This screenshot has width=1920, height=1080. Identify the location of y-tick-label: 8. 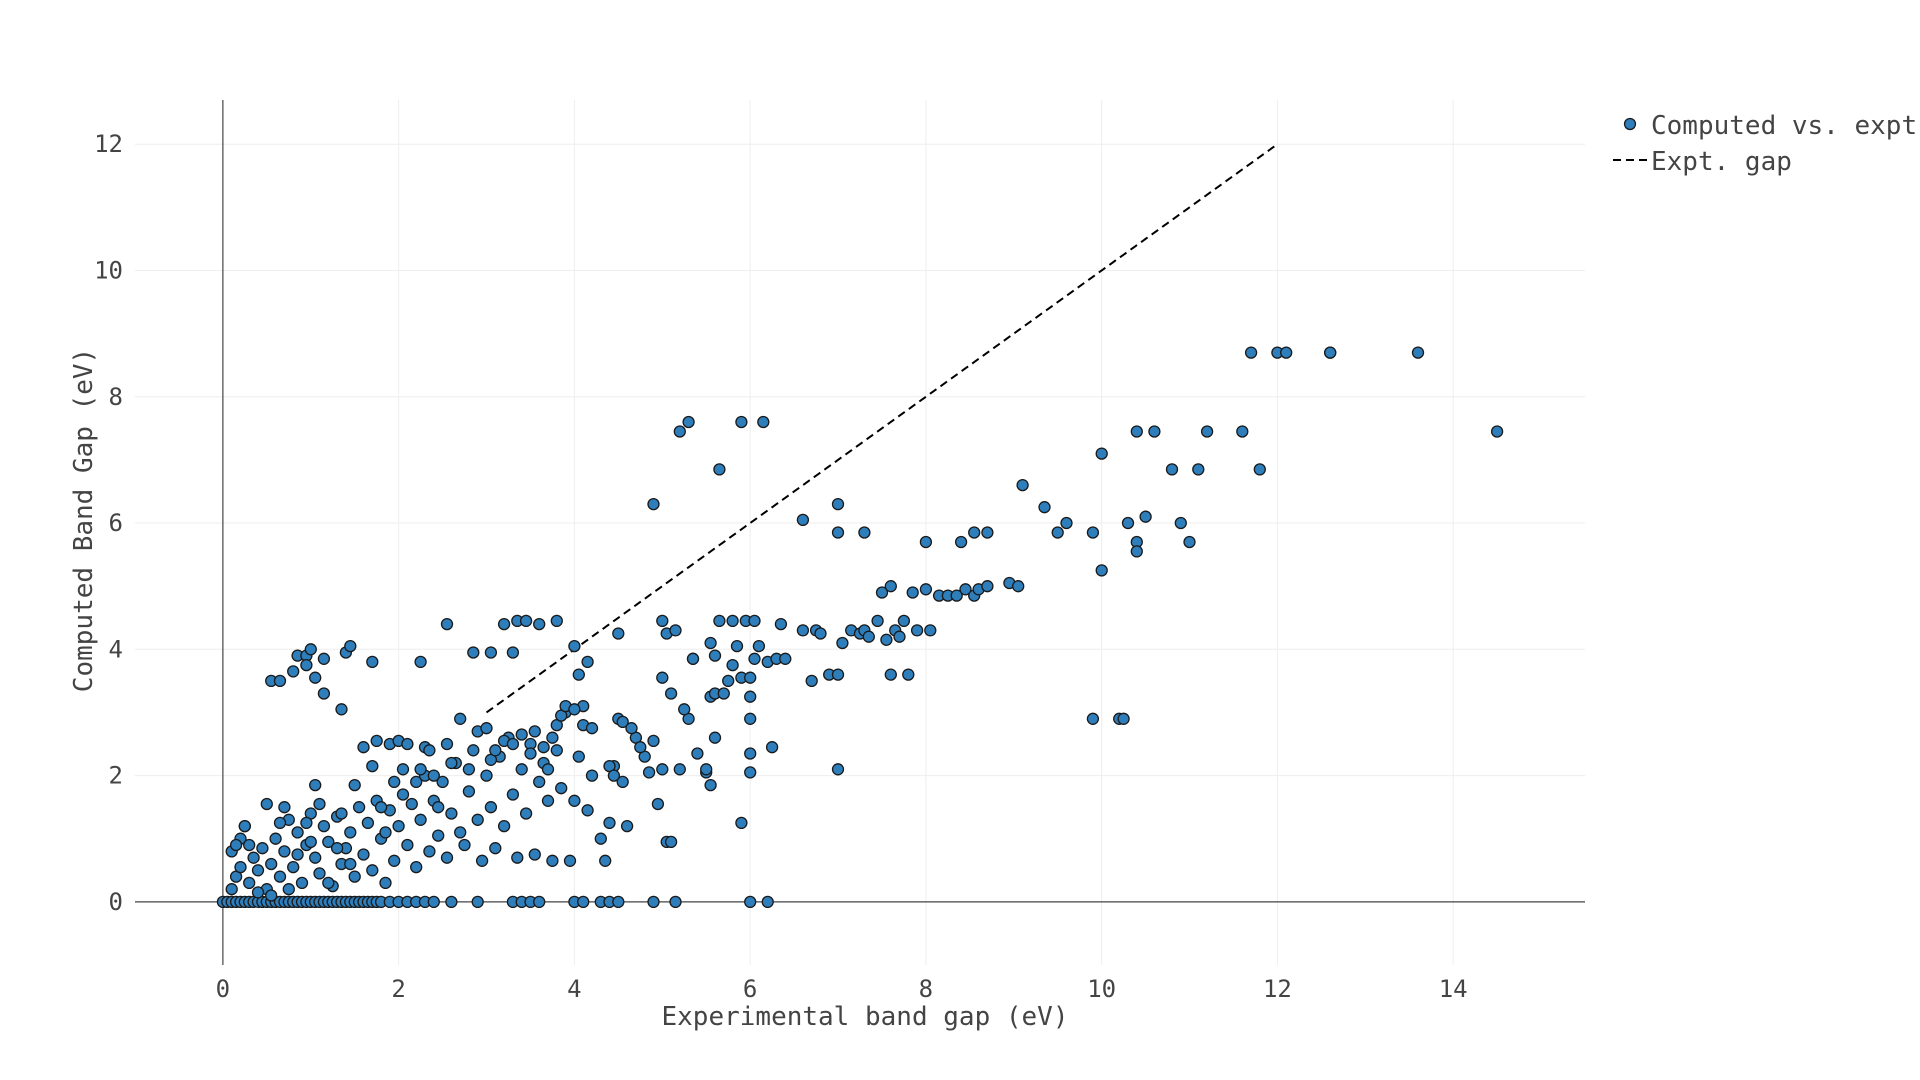
(116, 397).